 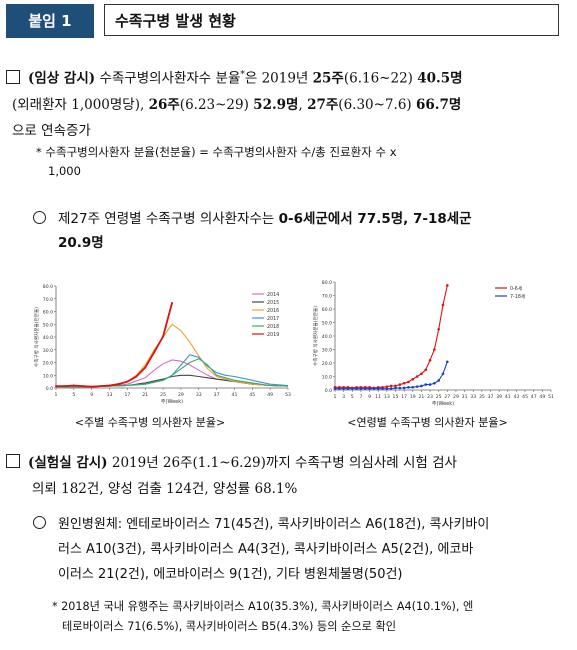 What do you see at coordinates (499, 397) in the screenshot?
I see `x-tick-label: 39` at bounding box center [499, 397].